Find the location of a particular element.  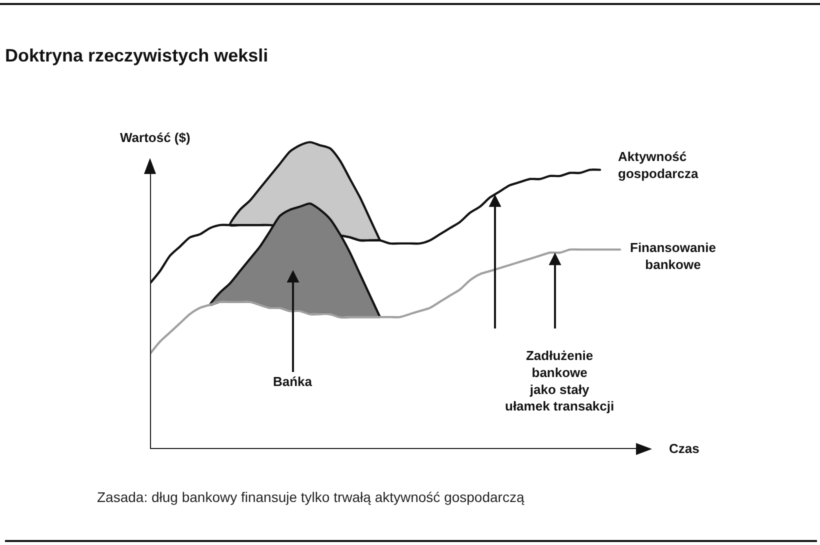

annotation: Zadłużenie bankowe jako stały ułamek transakcji is located at coordinates (559, 381).